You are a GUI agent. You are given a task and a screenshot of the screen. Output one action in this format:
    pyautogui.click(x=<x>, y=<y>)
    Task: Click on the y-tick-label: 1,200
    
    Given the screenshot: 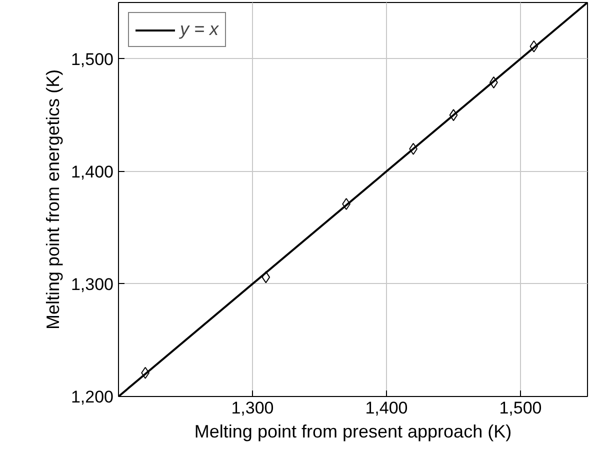 What is the action you would take?
    pyautogui.click(x=92, y=397)
    